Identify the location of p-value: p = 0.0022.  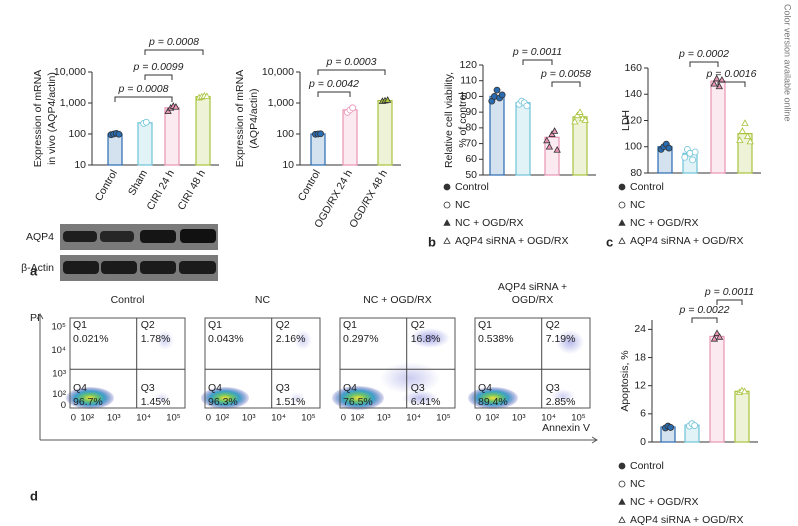
(704, 310).